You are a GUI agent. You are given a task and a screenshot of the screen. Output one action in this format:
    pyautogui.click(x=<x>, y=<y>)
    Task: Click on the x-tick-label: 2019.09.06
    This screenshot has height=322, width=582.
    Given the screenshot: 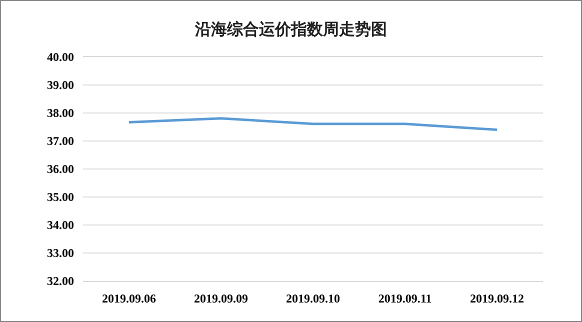 What is the action you would take?
    pyautogui.click(x=129, y=298)
    